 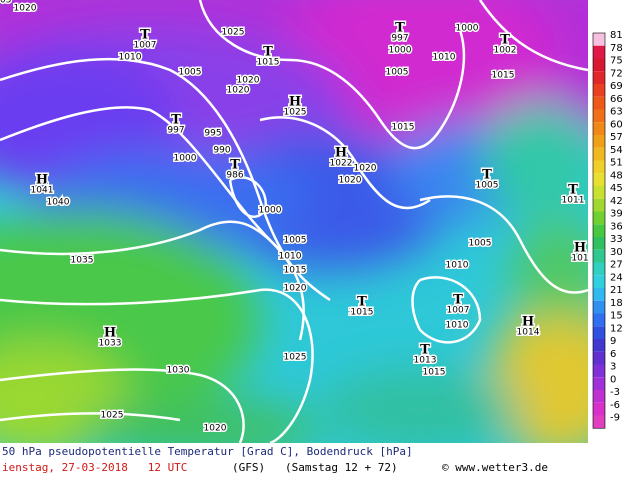 What do you see at coordinates (505, 51) in the screenshot?
I see `pressure-center-value: 1002` at bounding box center [505, 51].